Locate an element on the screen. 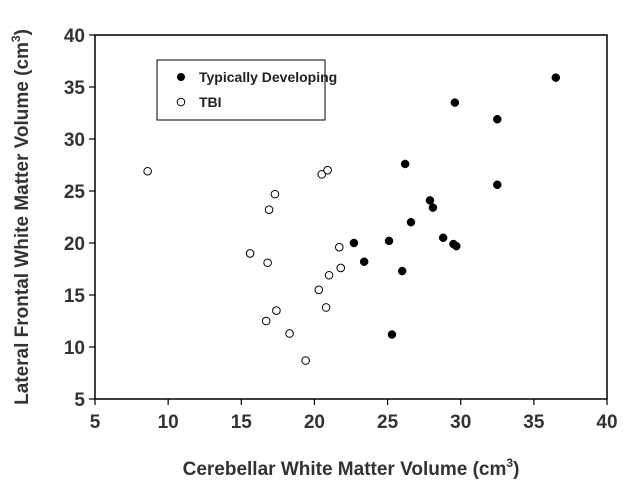 The image size is (628, 483). x-axis-title-end: ) is located at coordinates (516, 469).